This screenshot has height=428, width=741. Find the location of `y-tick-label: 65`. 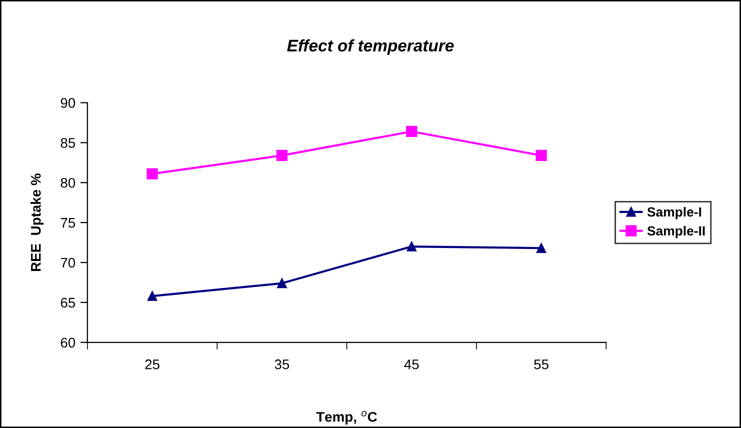

y-tick-label: 65 is located at coordinates (68, 303).